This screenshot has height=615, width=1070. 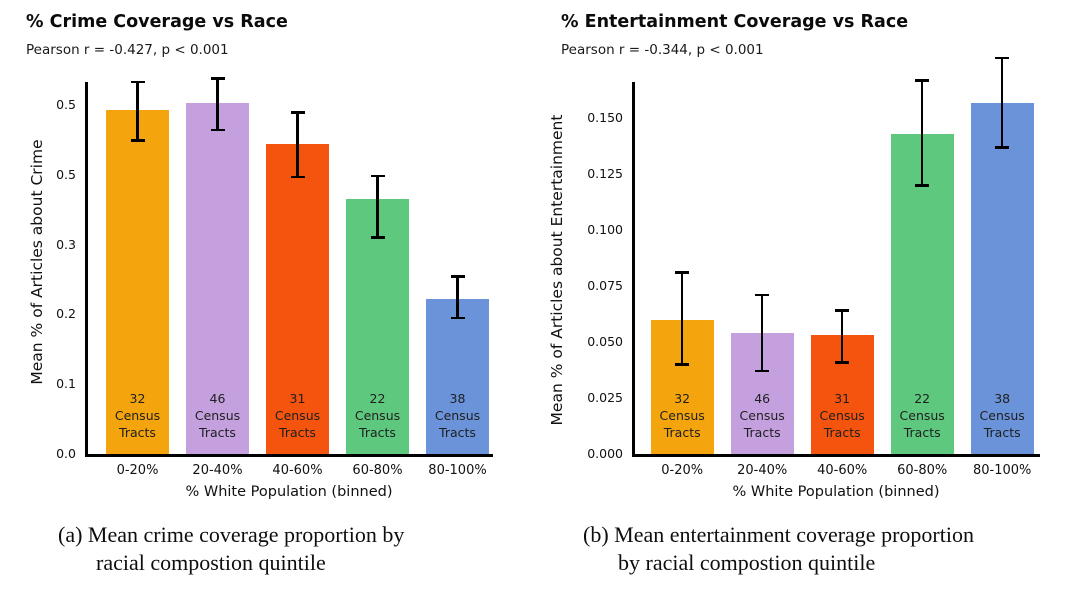 What do you see at coordinates (762, 295) in the screenshot?
I see `error-bar-top-cap-20-40%` at bounding box center [762, 295].